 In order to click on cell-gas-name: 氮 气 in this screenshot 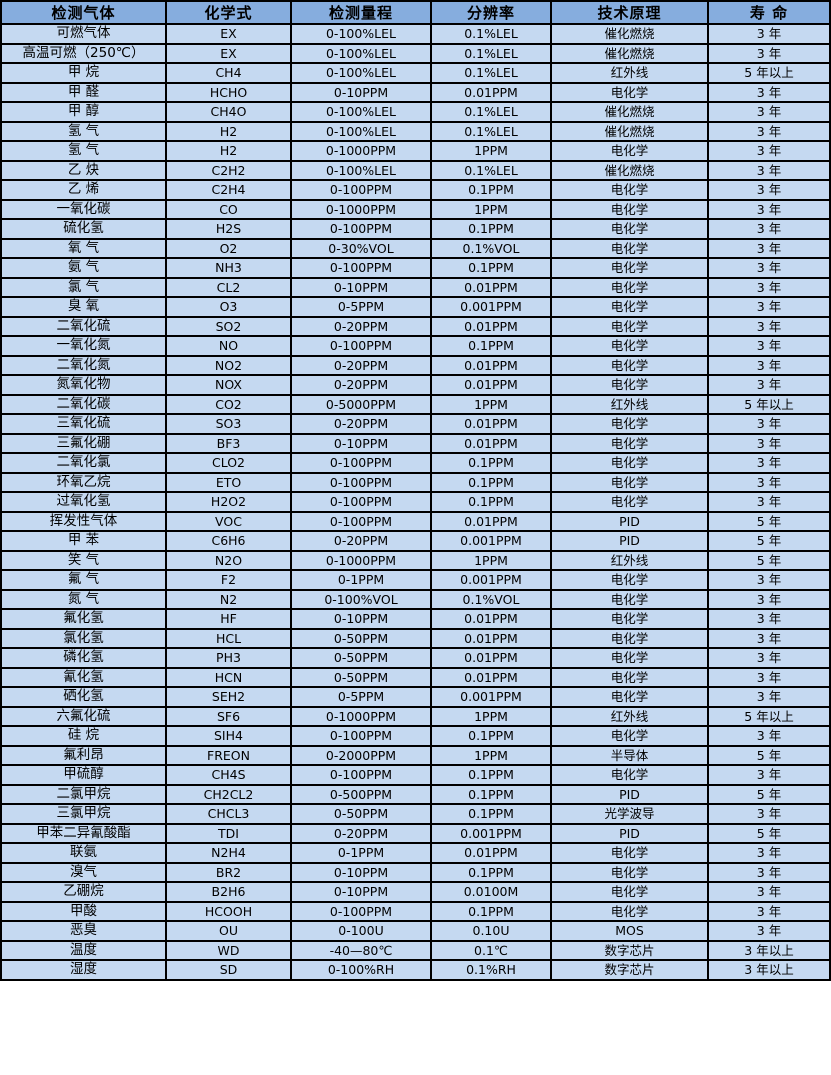, I will do `click(83, 599)`.